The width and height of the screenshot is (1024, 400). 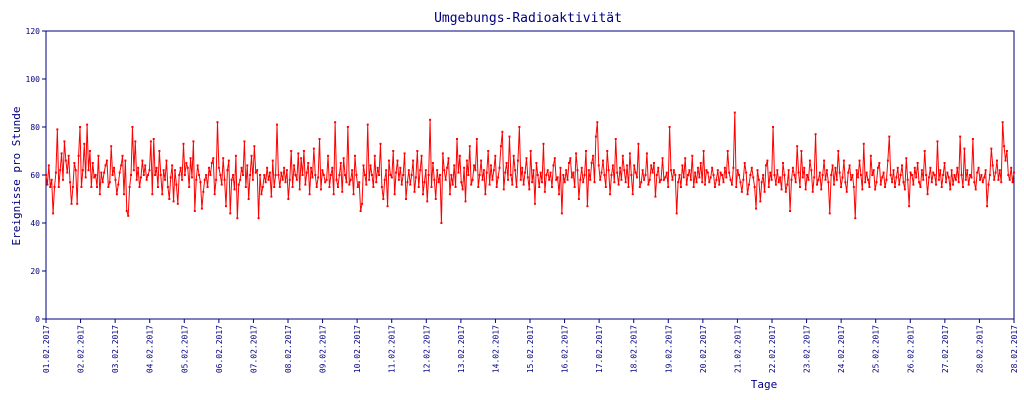 I want to click on x-tick-label-10: 11.02.2017, so click(x=392, y=349).